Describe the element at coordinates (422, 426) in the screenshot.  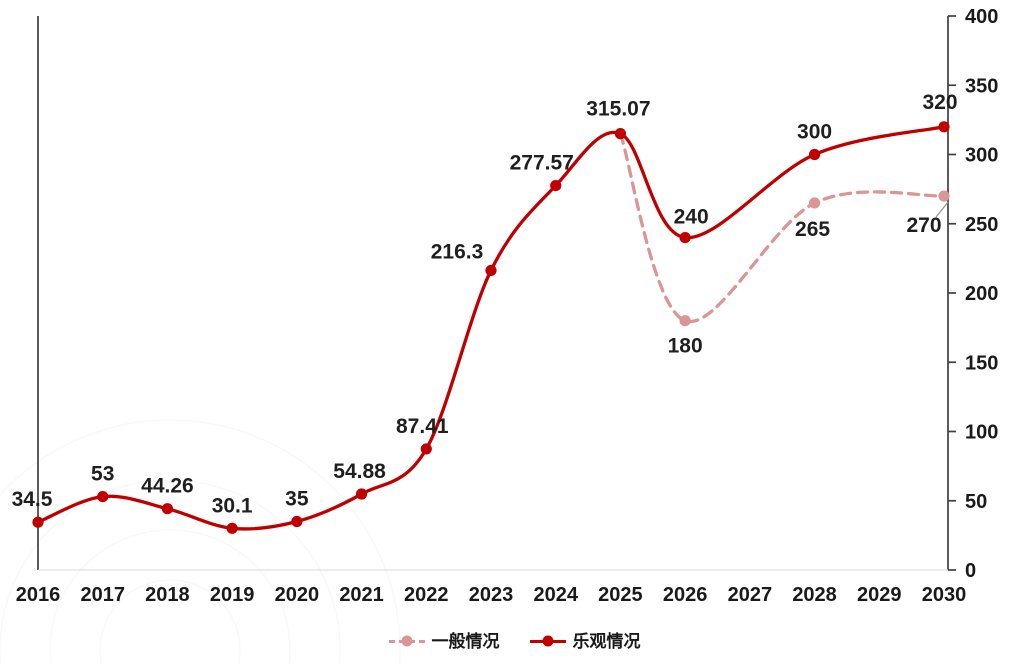
I see `optimistic-data-label: 87.41` at that location.